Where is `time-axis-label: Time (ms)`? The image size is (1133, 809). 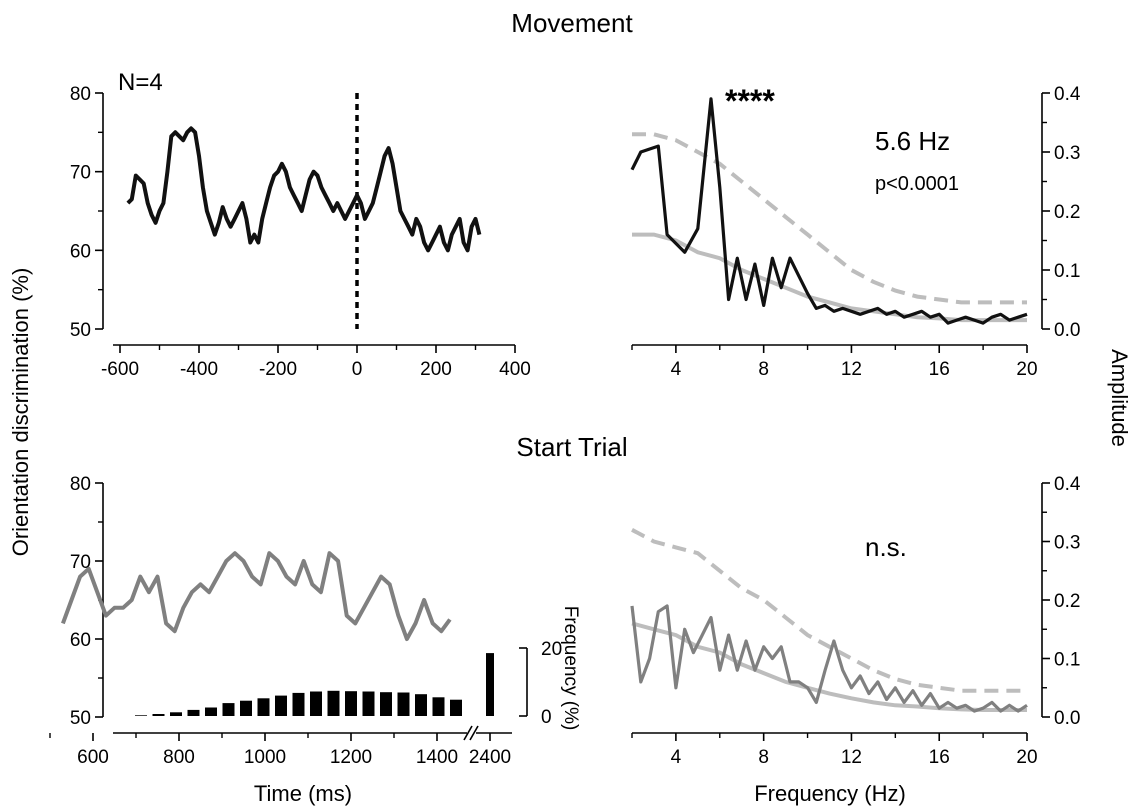
time-axis-label: Time (ms) is located at coordinates (303, 793).